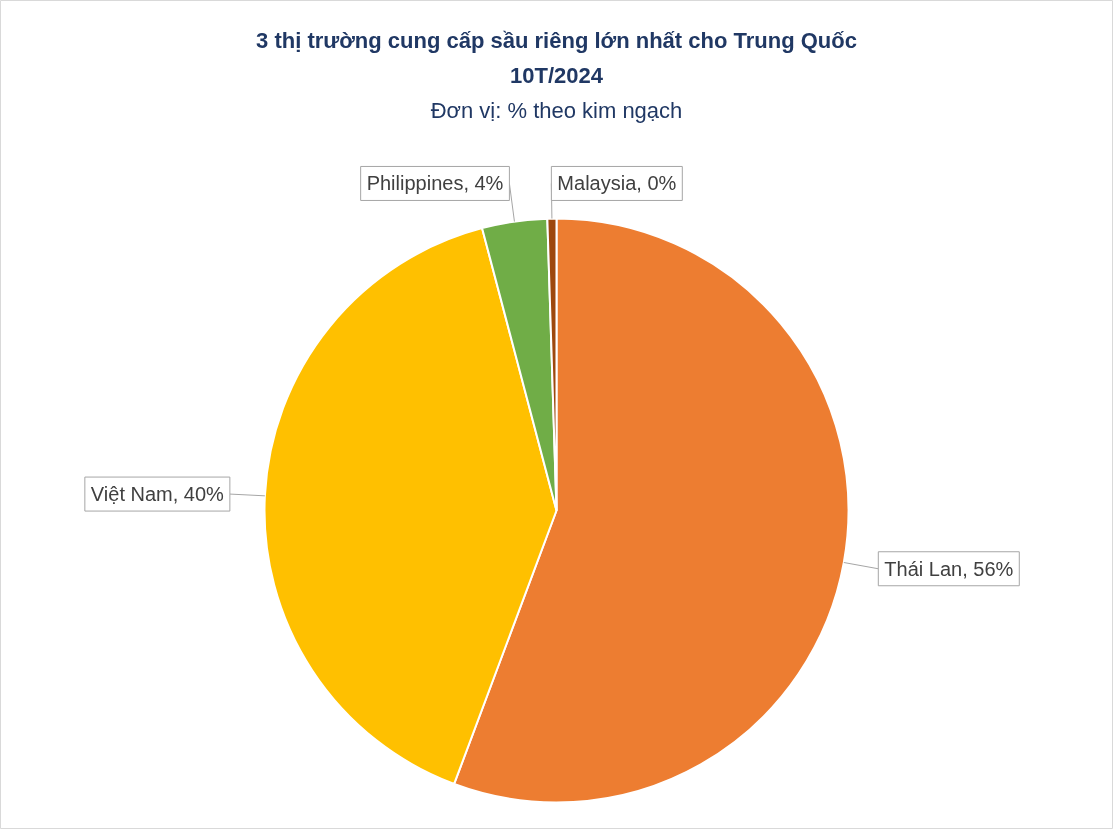 This screenshot has height=829, width=1113. What do you see at coordinates (617, 183) in the screenshot?
I see `slice-label: Malaysia, 0%` at bounding box center [617, 183].